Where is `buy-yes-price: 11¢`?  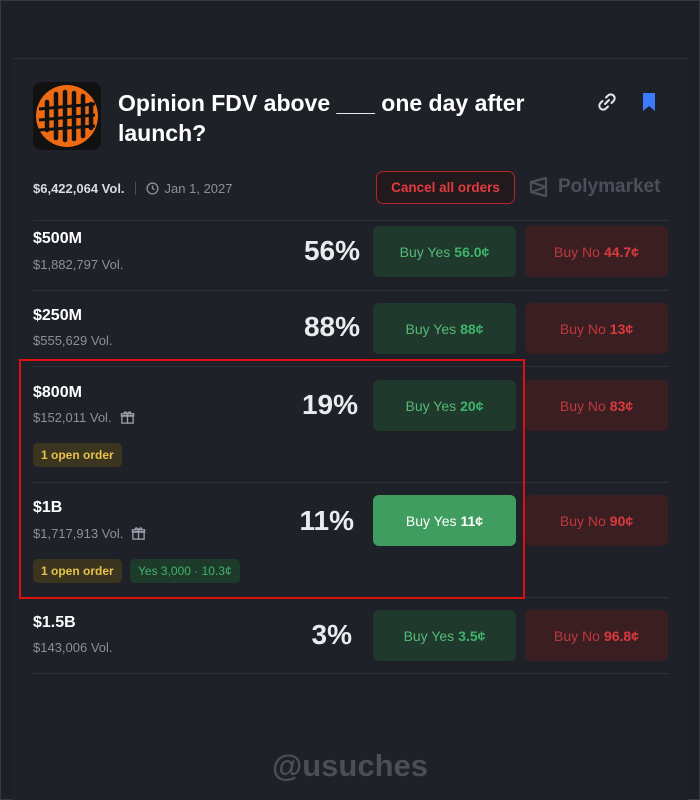
buy-yes-price: 11¢ is located at coordinates (472, 520).